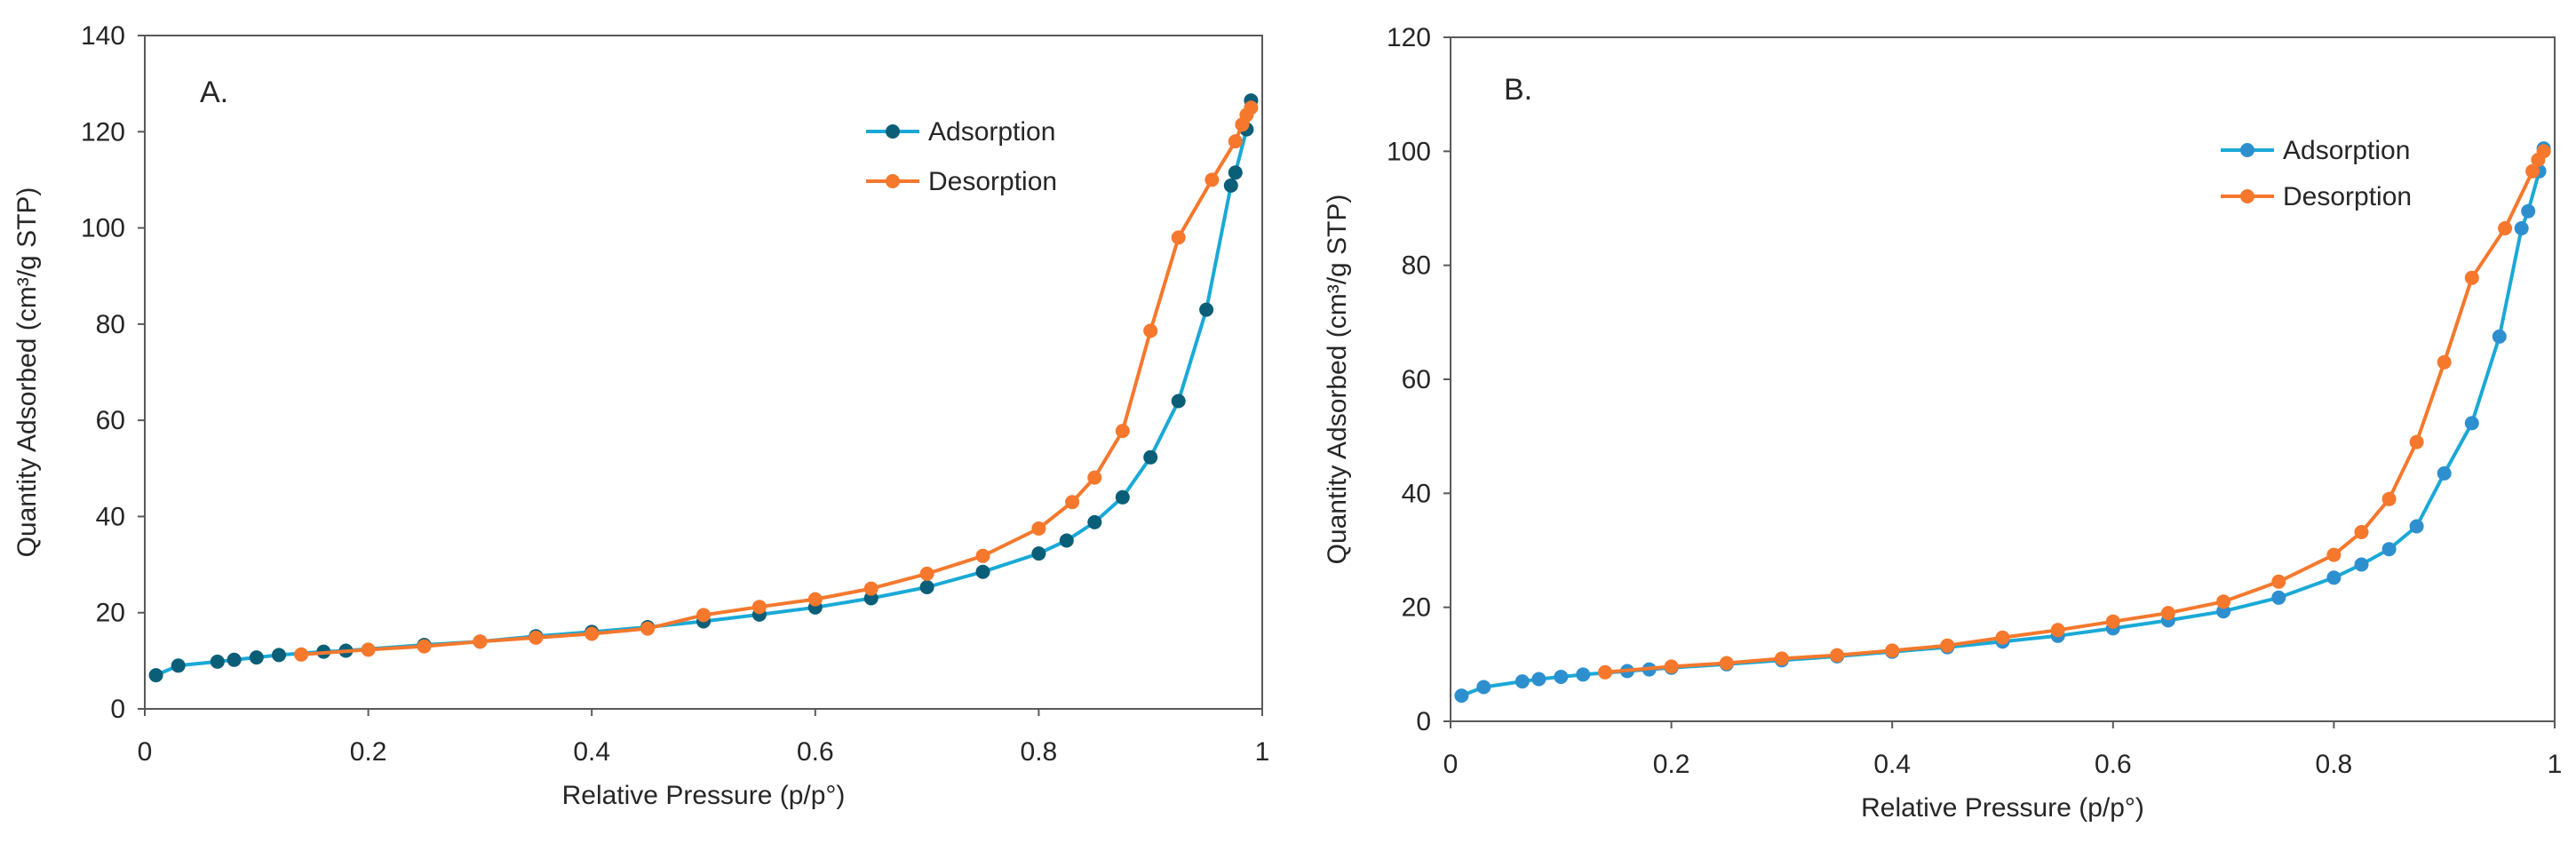 The width and height of the screenshot is (2576, 843). Describe the element at coordinates (2334, 764) in the screenshot. I see `x-tick-label: 0.8` at that location.